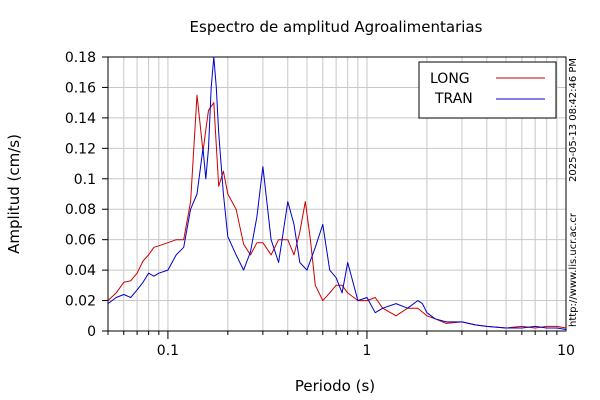 The image size is (600, 400). Describe the element at coordinates (366, 351) in the screenshot. I see `x-tick-label: 1` at that location.